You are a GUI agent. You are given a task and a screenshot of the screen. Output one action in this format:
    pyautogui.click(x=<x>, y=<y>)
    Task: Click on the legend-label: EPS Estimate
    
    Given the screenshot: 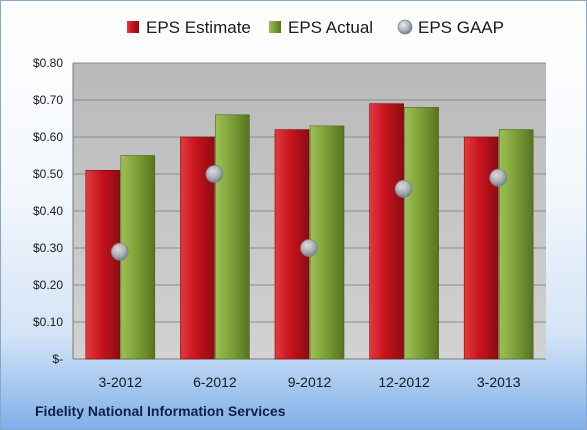 What is the action you would take?
    pyautogui.click(x=198, y=27)
    